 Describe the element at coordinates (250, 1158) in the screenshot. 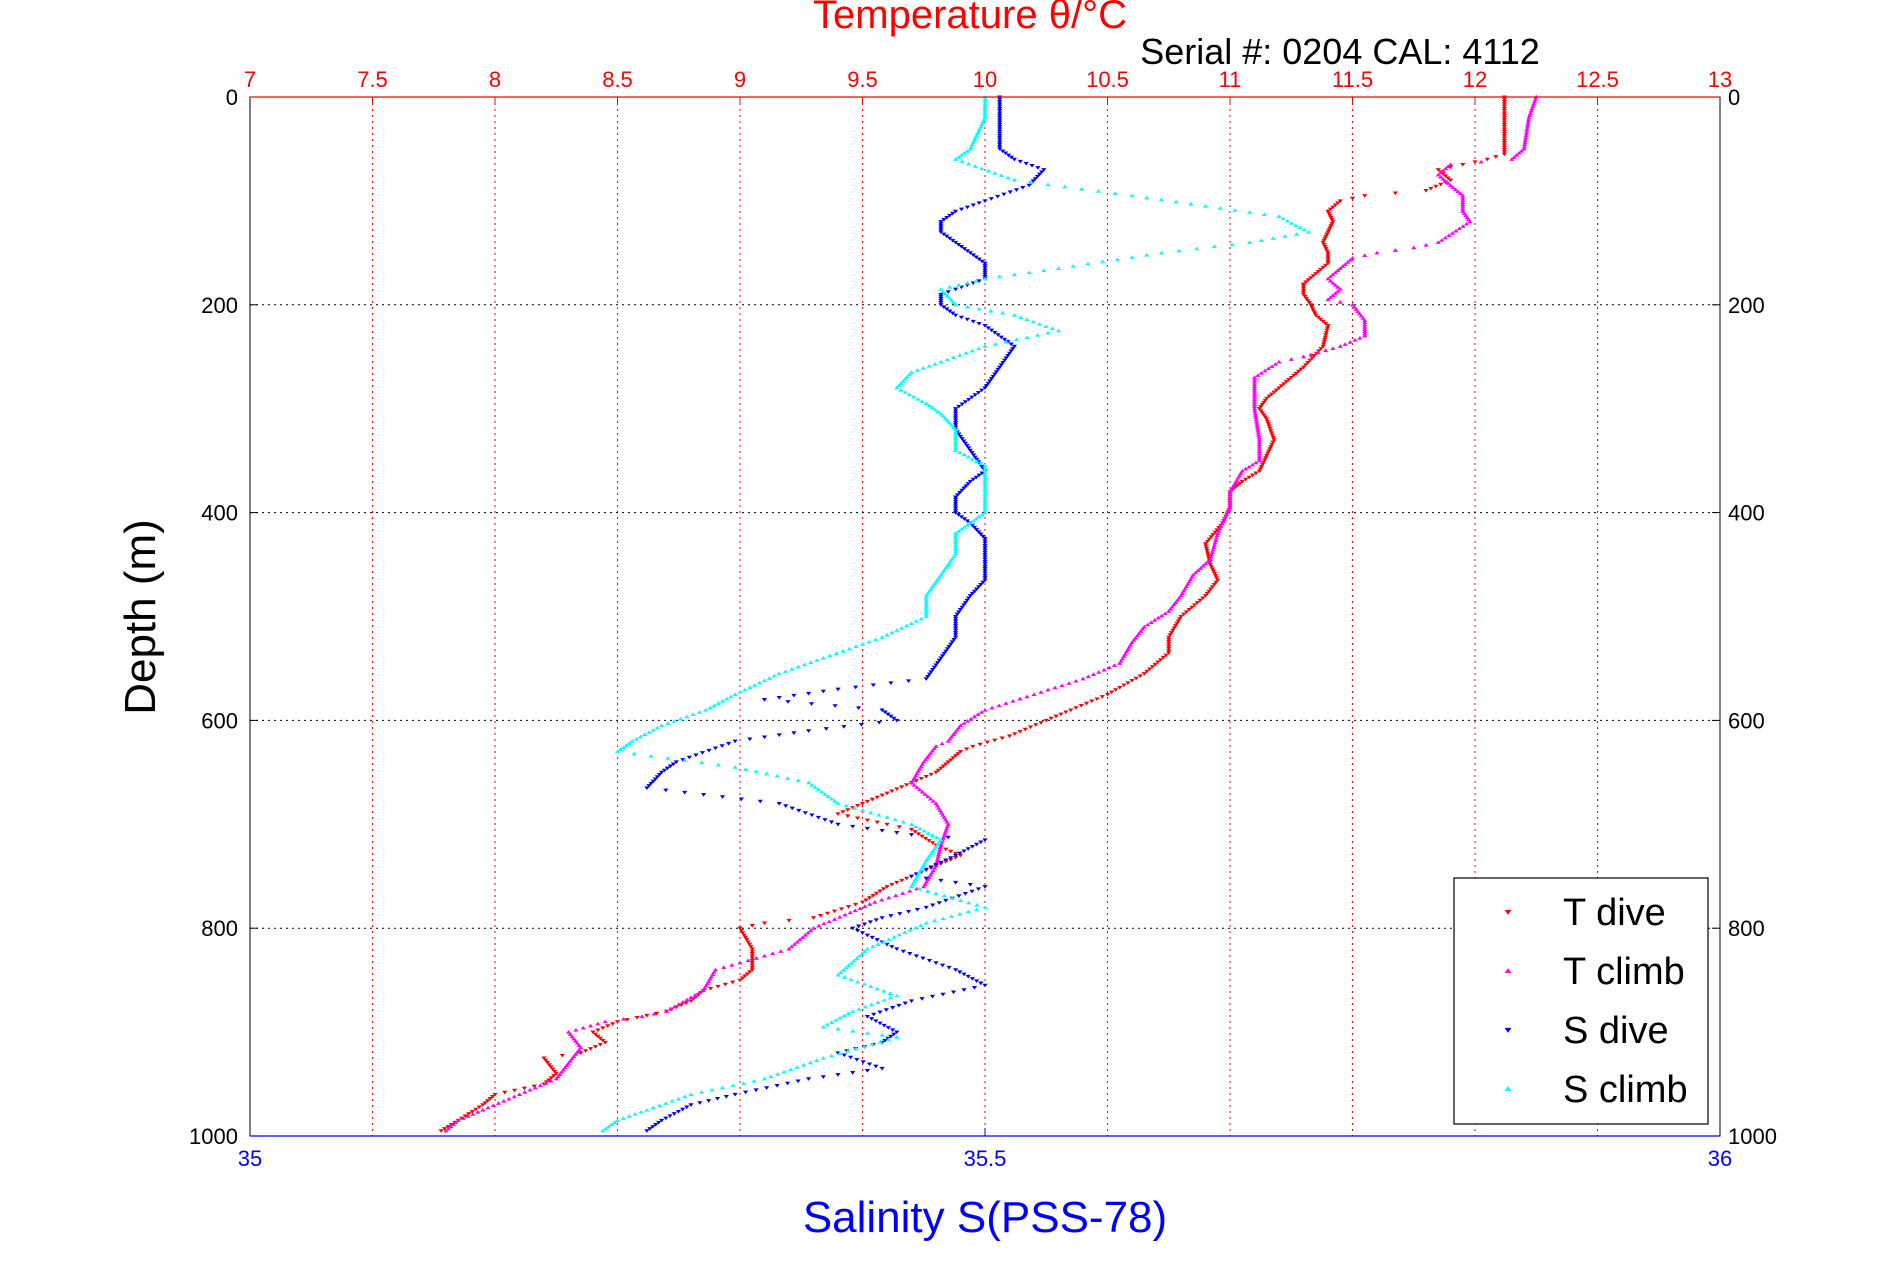

I see `sal-tick-label: 35` at that location.